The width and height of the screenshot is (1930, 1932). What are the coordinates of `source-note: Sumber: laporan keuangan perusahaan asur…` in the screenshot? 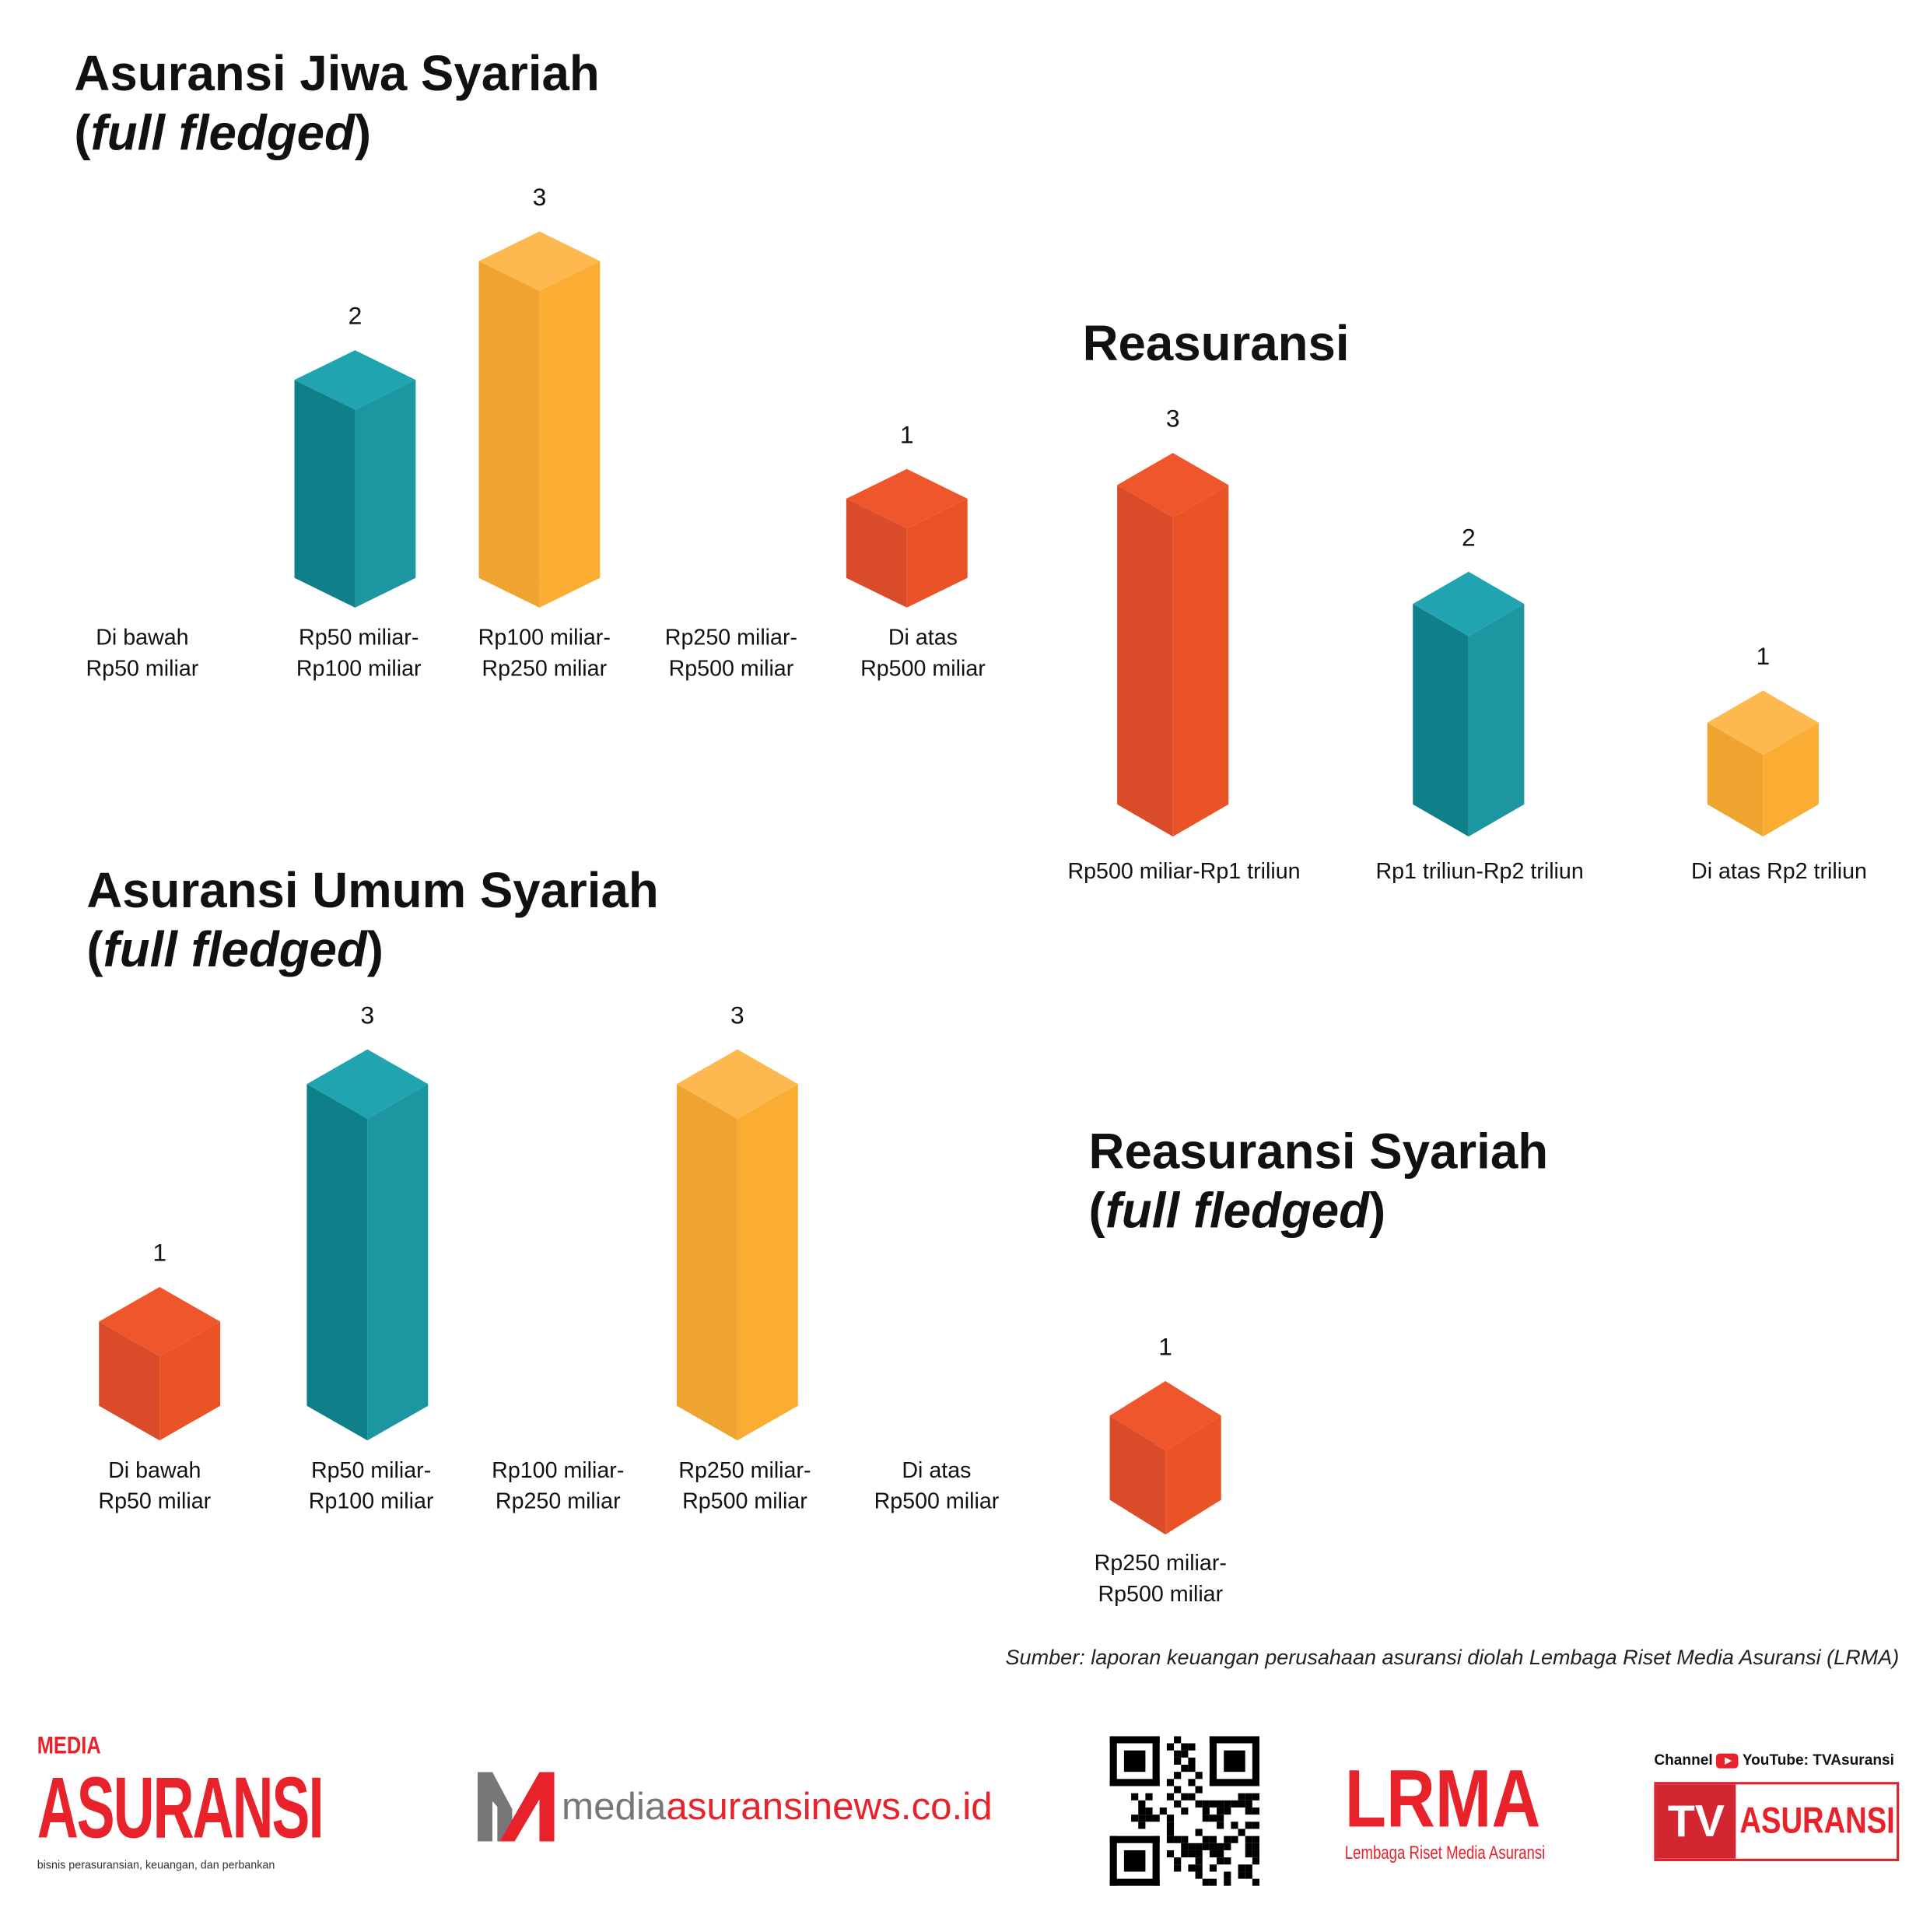 It's located at (1453, 1658).